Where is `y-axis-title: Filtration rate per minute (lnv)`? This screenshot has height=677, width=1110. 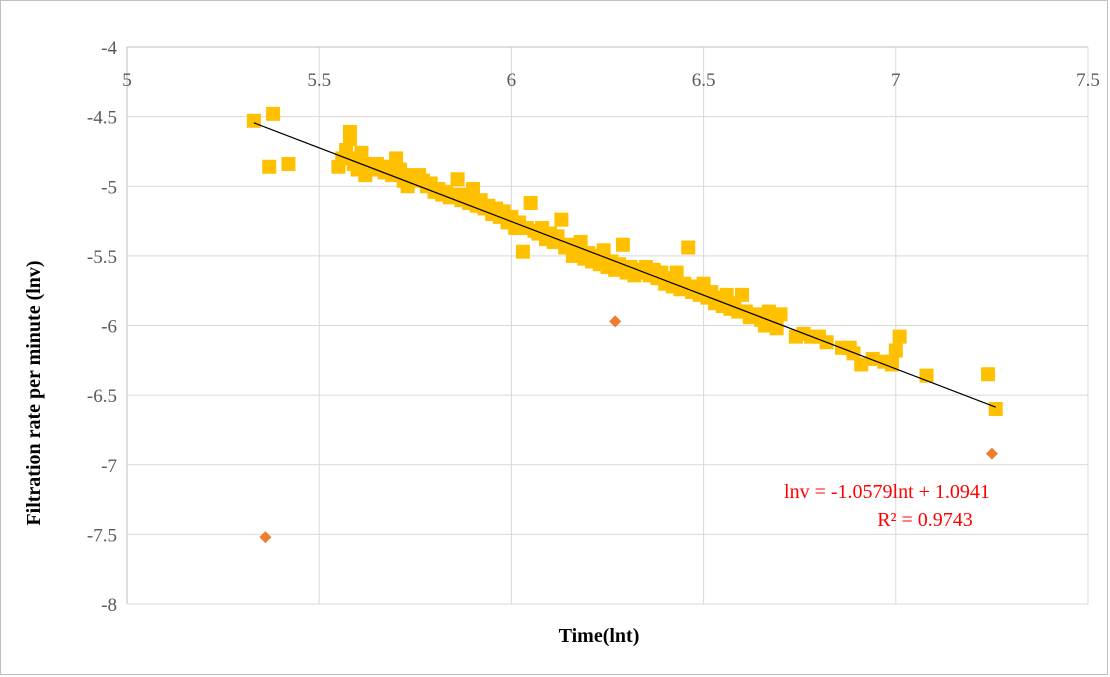
y-axis-title: Filtration rate per minute (lnv) is located at coordinates (34, 392).